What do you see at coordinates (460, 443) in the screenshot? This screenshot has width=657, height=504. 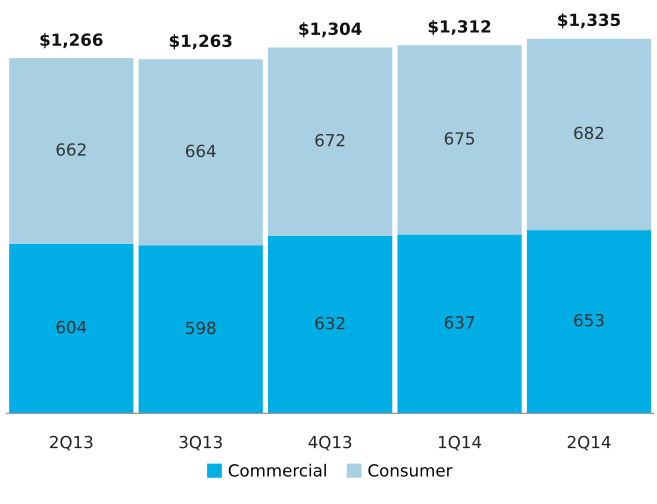 I see `x-tick-label: 1Q14` at bounding box center [460, 443].